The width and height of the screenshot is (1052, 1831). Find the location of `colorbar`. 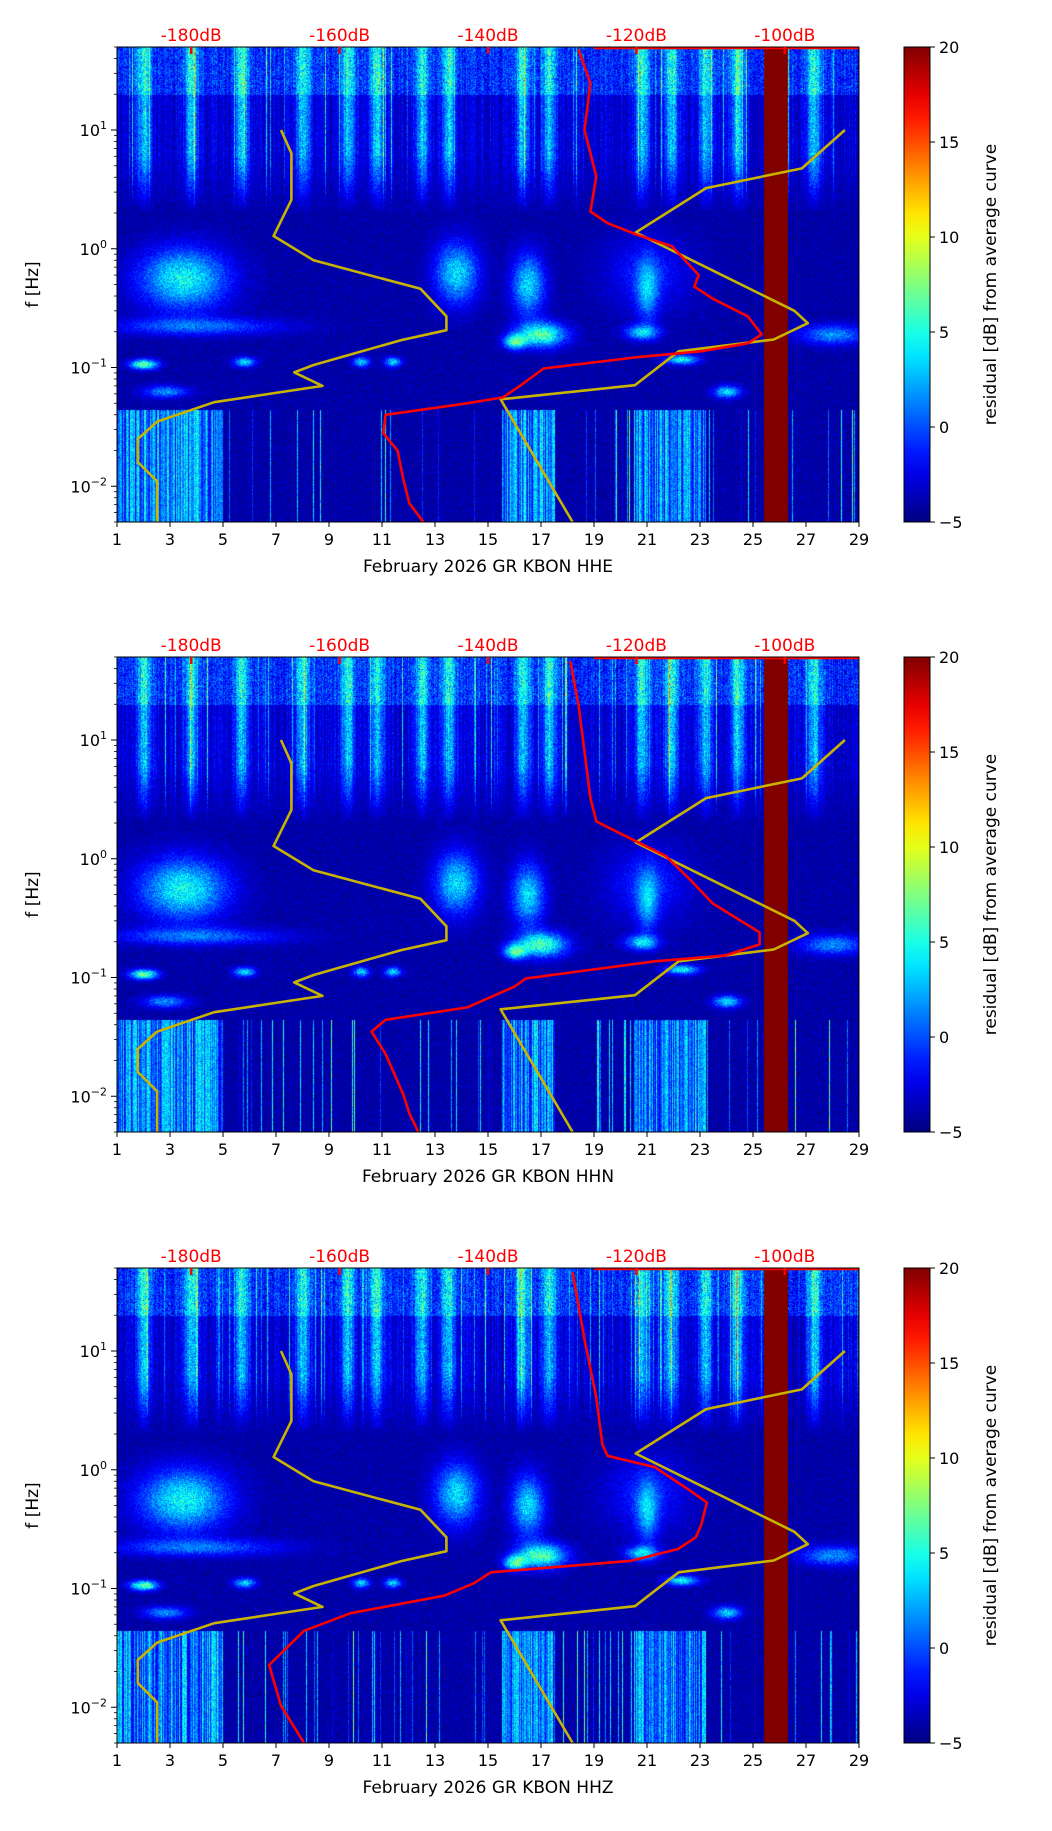

colorbar is located at coordinates (917, 894).